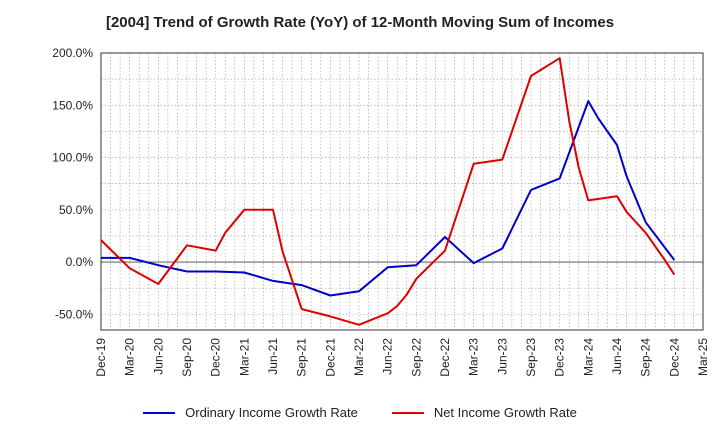 This screenshot has height=440, width=720. I want to click on legend-swatch-ordinary, so click(159, 412).